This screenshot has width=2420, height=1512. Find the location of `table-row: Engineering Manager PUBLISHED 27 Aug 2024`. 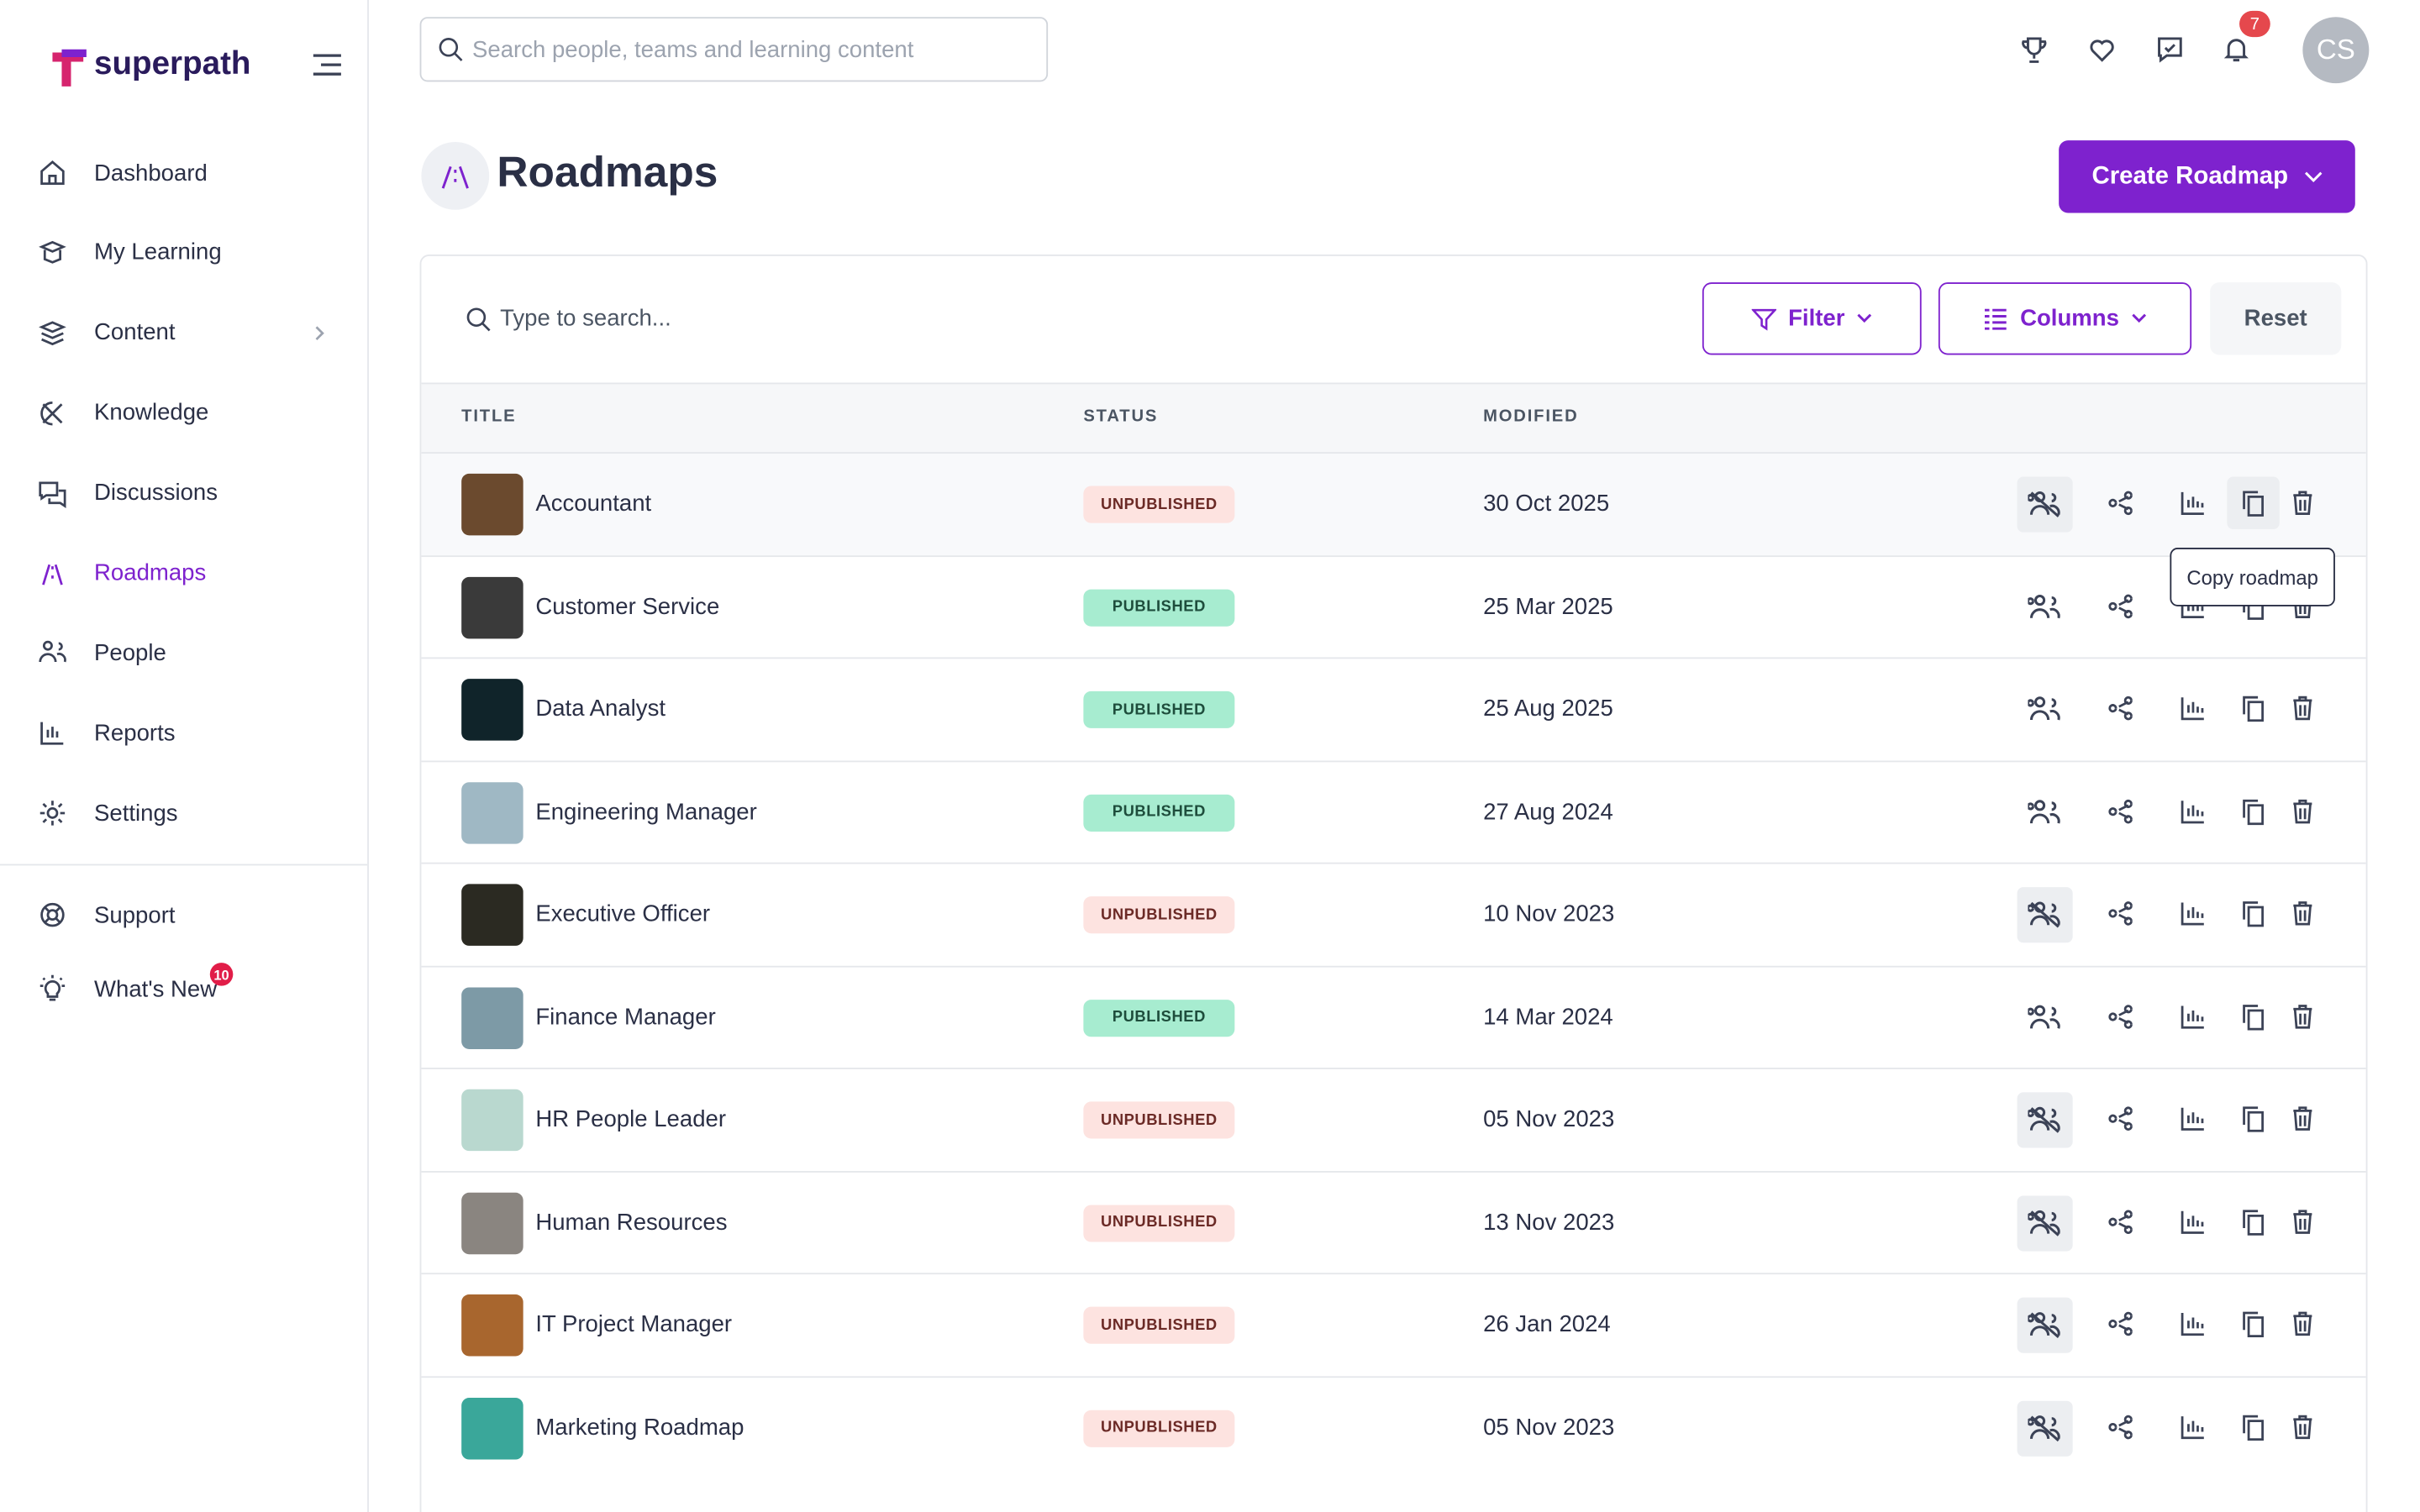

table-row: Engineering Manager PUBLISHED 27 Aug 2024 is located at coordinates (1393, 811).